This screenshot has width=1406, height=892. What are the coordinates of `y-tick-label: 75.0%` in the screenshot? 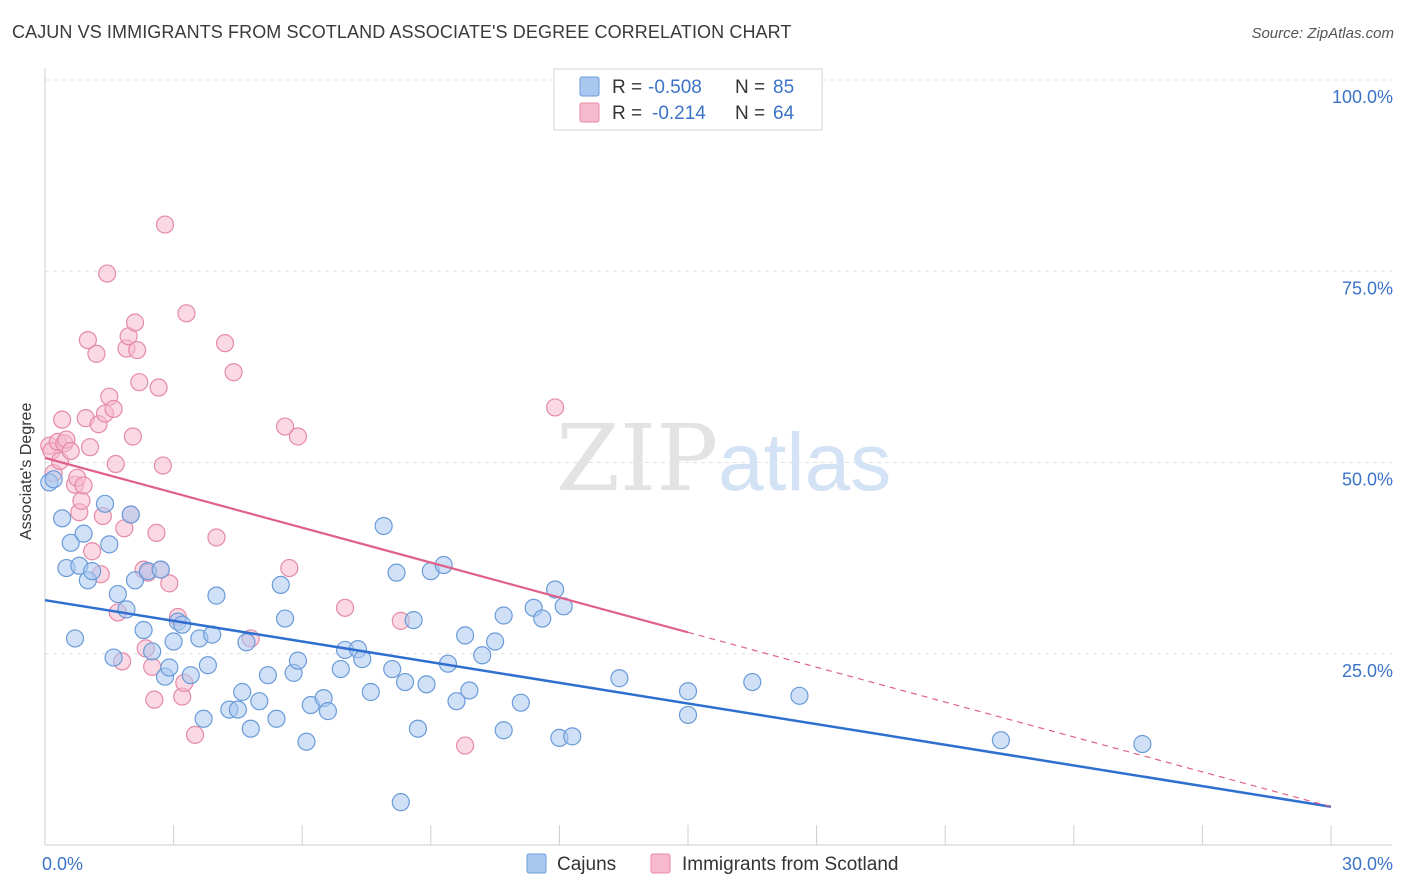 It's located at (1367, 288).